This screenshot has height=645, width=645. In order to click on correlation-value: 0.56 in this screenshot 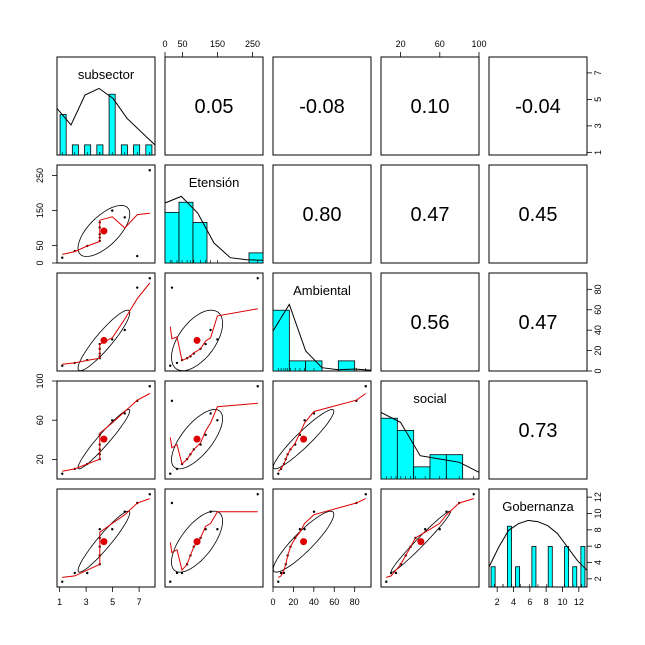, I will do `click(430, 323)`.